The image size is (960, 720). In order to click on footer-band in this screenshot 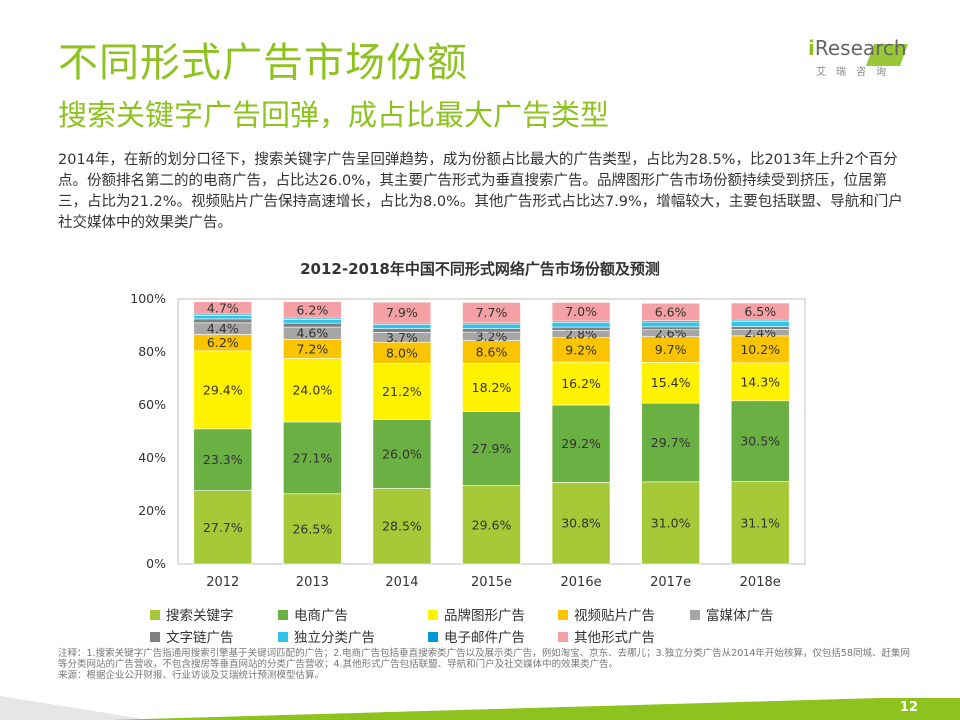, I will do `click(480, 708)`.